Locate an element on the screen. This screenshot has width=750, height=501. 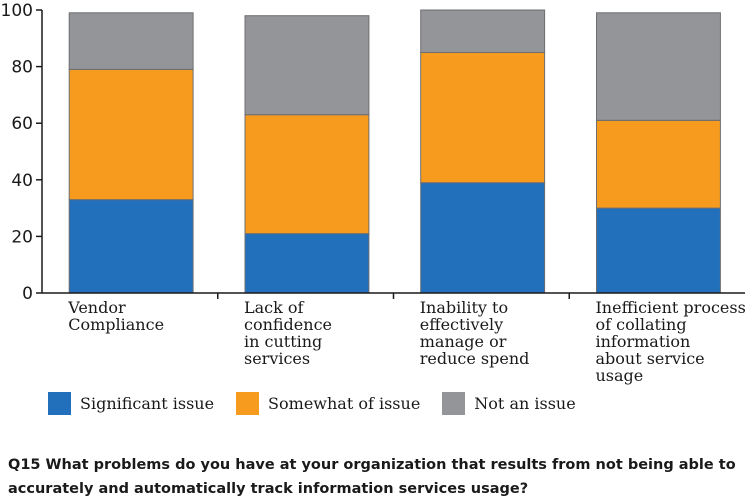
legend-item-somewhat: Somewhat of issue is located at coordinates (328, 403).